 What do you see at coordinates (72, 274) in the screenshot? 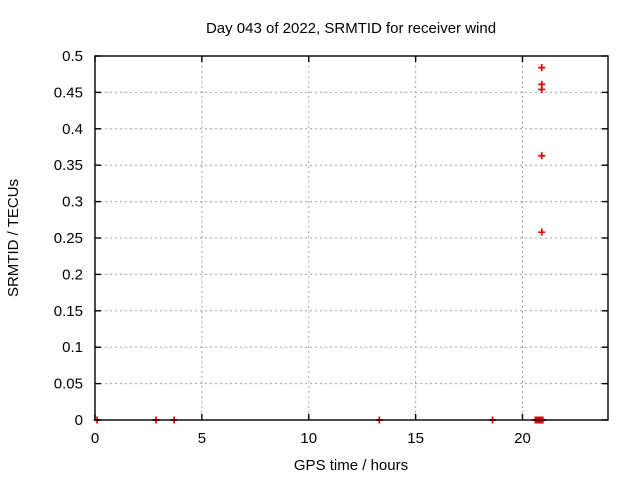
I see `y-tick-label: 0.2` at bounding box center [72, 274].